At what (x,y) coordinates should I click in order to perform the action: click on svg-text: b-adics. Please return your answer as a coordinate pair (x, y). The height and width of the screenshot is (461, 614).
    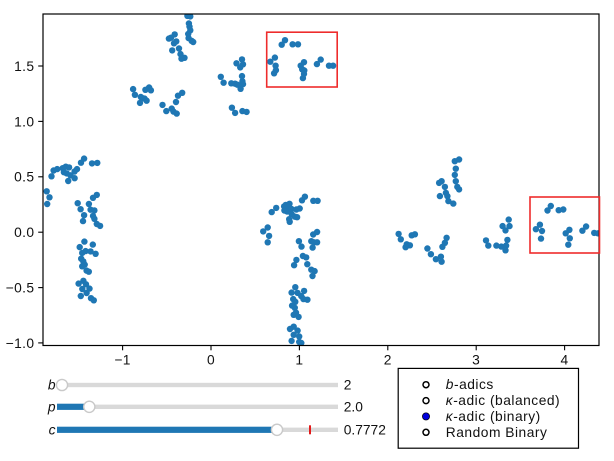
    Looking at the image, I should click on (470, 384).